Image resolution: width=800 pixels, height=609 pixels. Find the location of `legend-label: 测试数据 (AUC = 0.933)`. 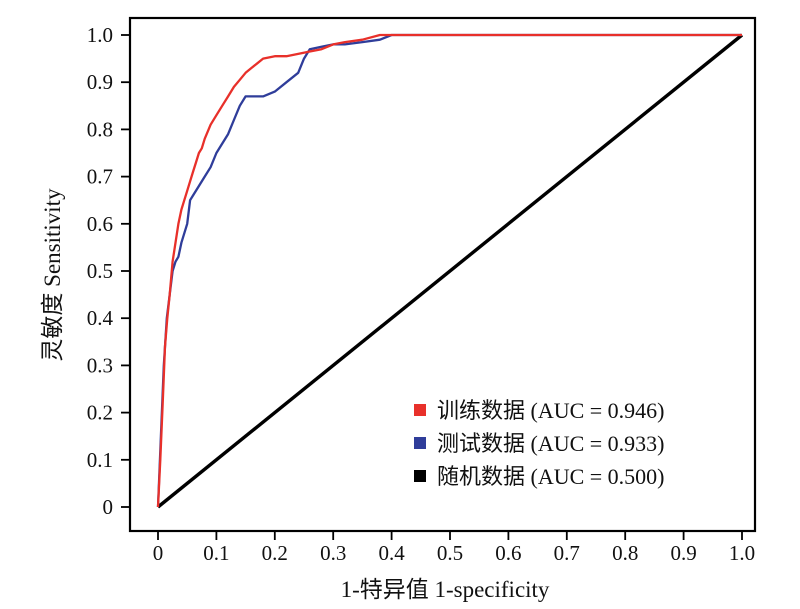

legend-label: 测试数据 (AUC = 0.933) is located at coordinates (551, 443).